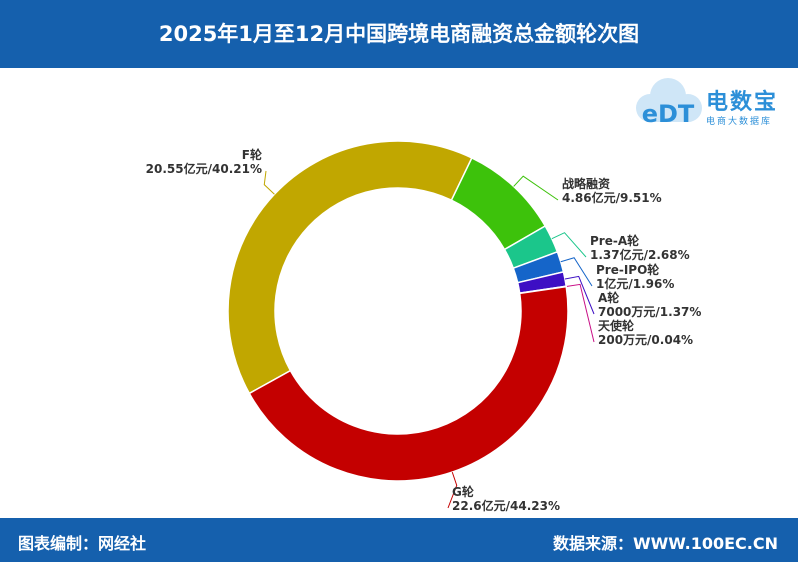  I want to click on header-bar: 2025年1月至12月中国跨境电商融资总金额轮次图, so click(399, 34).